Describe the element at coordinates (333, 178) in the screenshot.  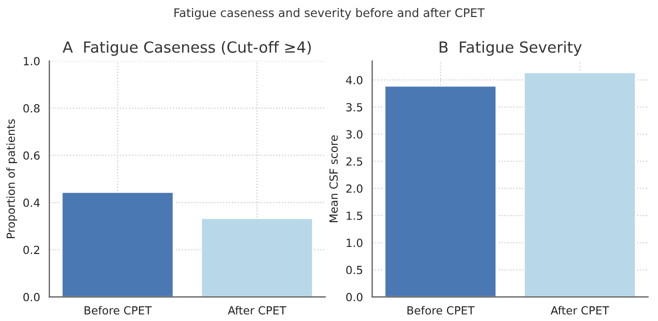
I see `y-axis-title: Mean CSF score` at that location.